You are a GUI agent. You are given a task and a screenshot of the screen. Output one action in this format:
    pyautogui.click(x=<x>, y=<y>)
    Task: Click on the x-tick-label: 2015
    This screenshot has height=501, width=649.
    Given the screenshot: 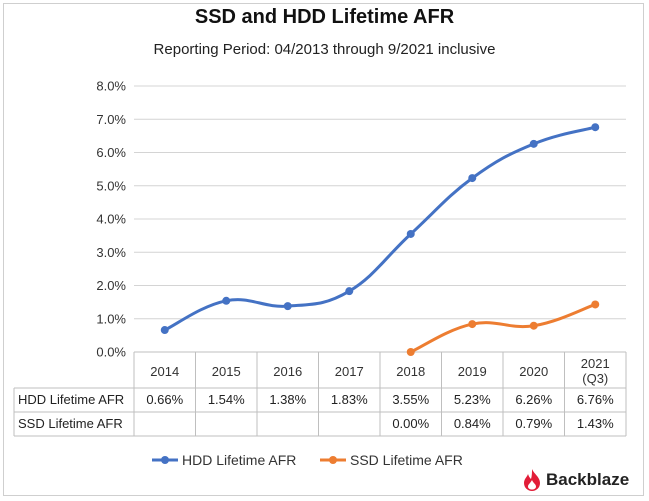 What is the action you would take?
    pyautogui.click(x=226, y=371)
    